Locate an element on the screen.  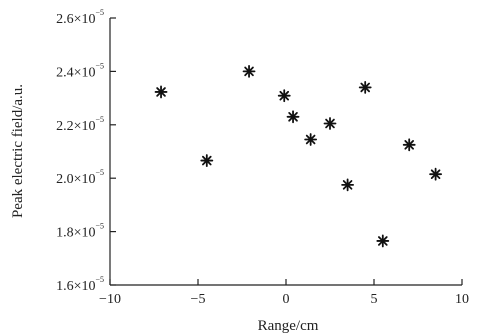
y-tick-mantissa: 2.4×10 is located at coordinates (75, 72).